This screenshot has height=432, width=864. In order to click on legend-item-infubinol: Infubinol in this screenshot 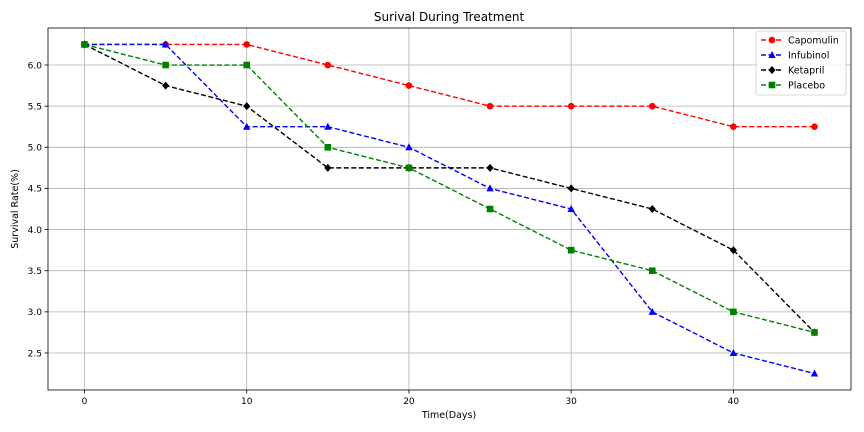, I will do `click(795, 55)`.